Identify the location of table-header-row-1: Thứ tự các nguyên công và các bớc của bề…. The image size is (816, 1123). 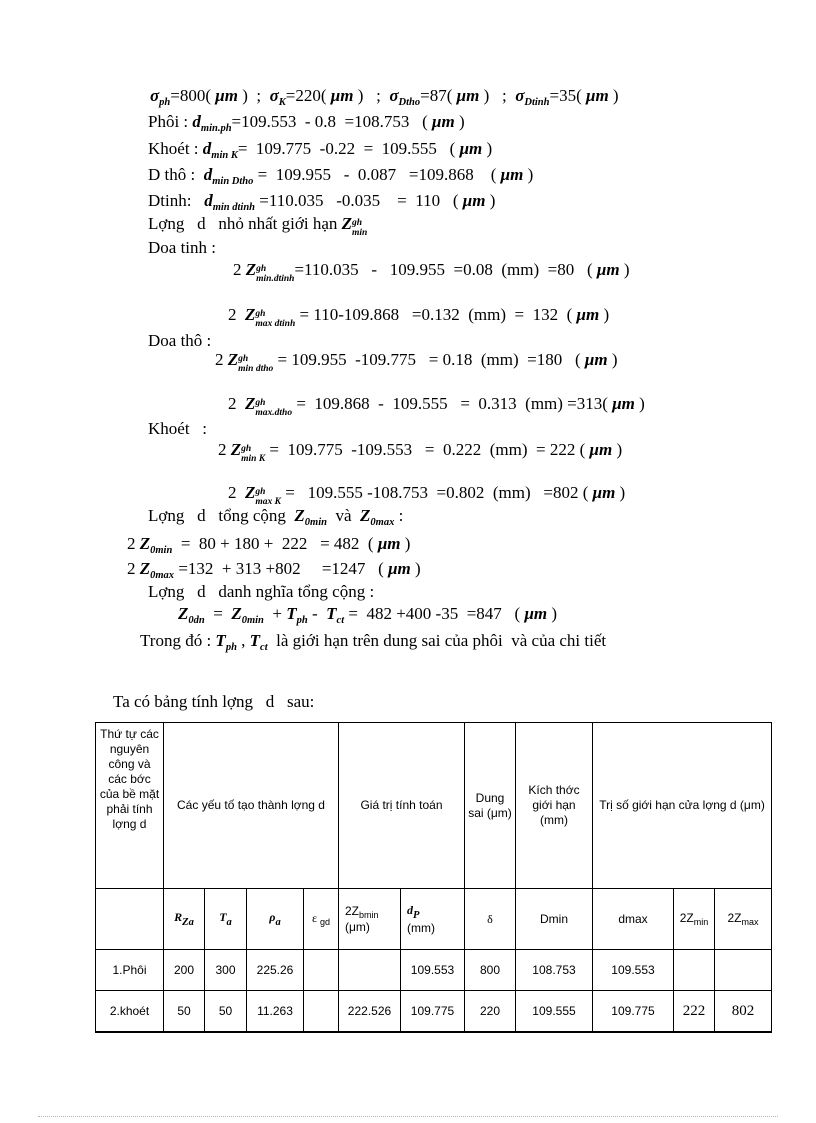
(433, 805).